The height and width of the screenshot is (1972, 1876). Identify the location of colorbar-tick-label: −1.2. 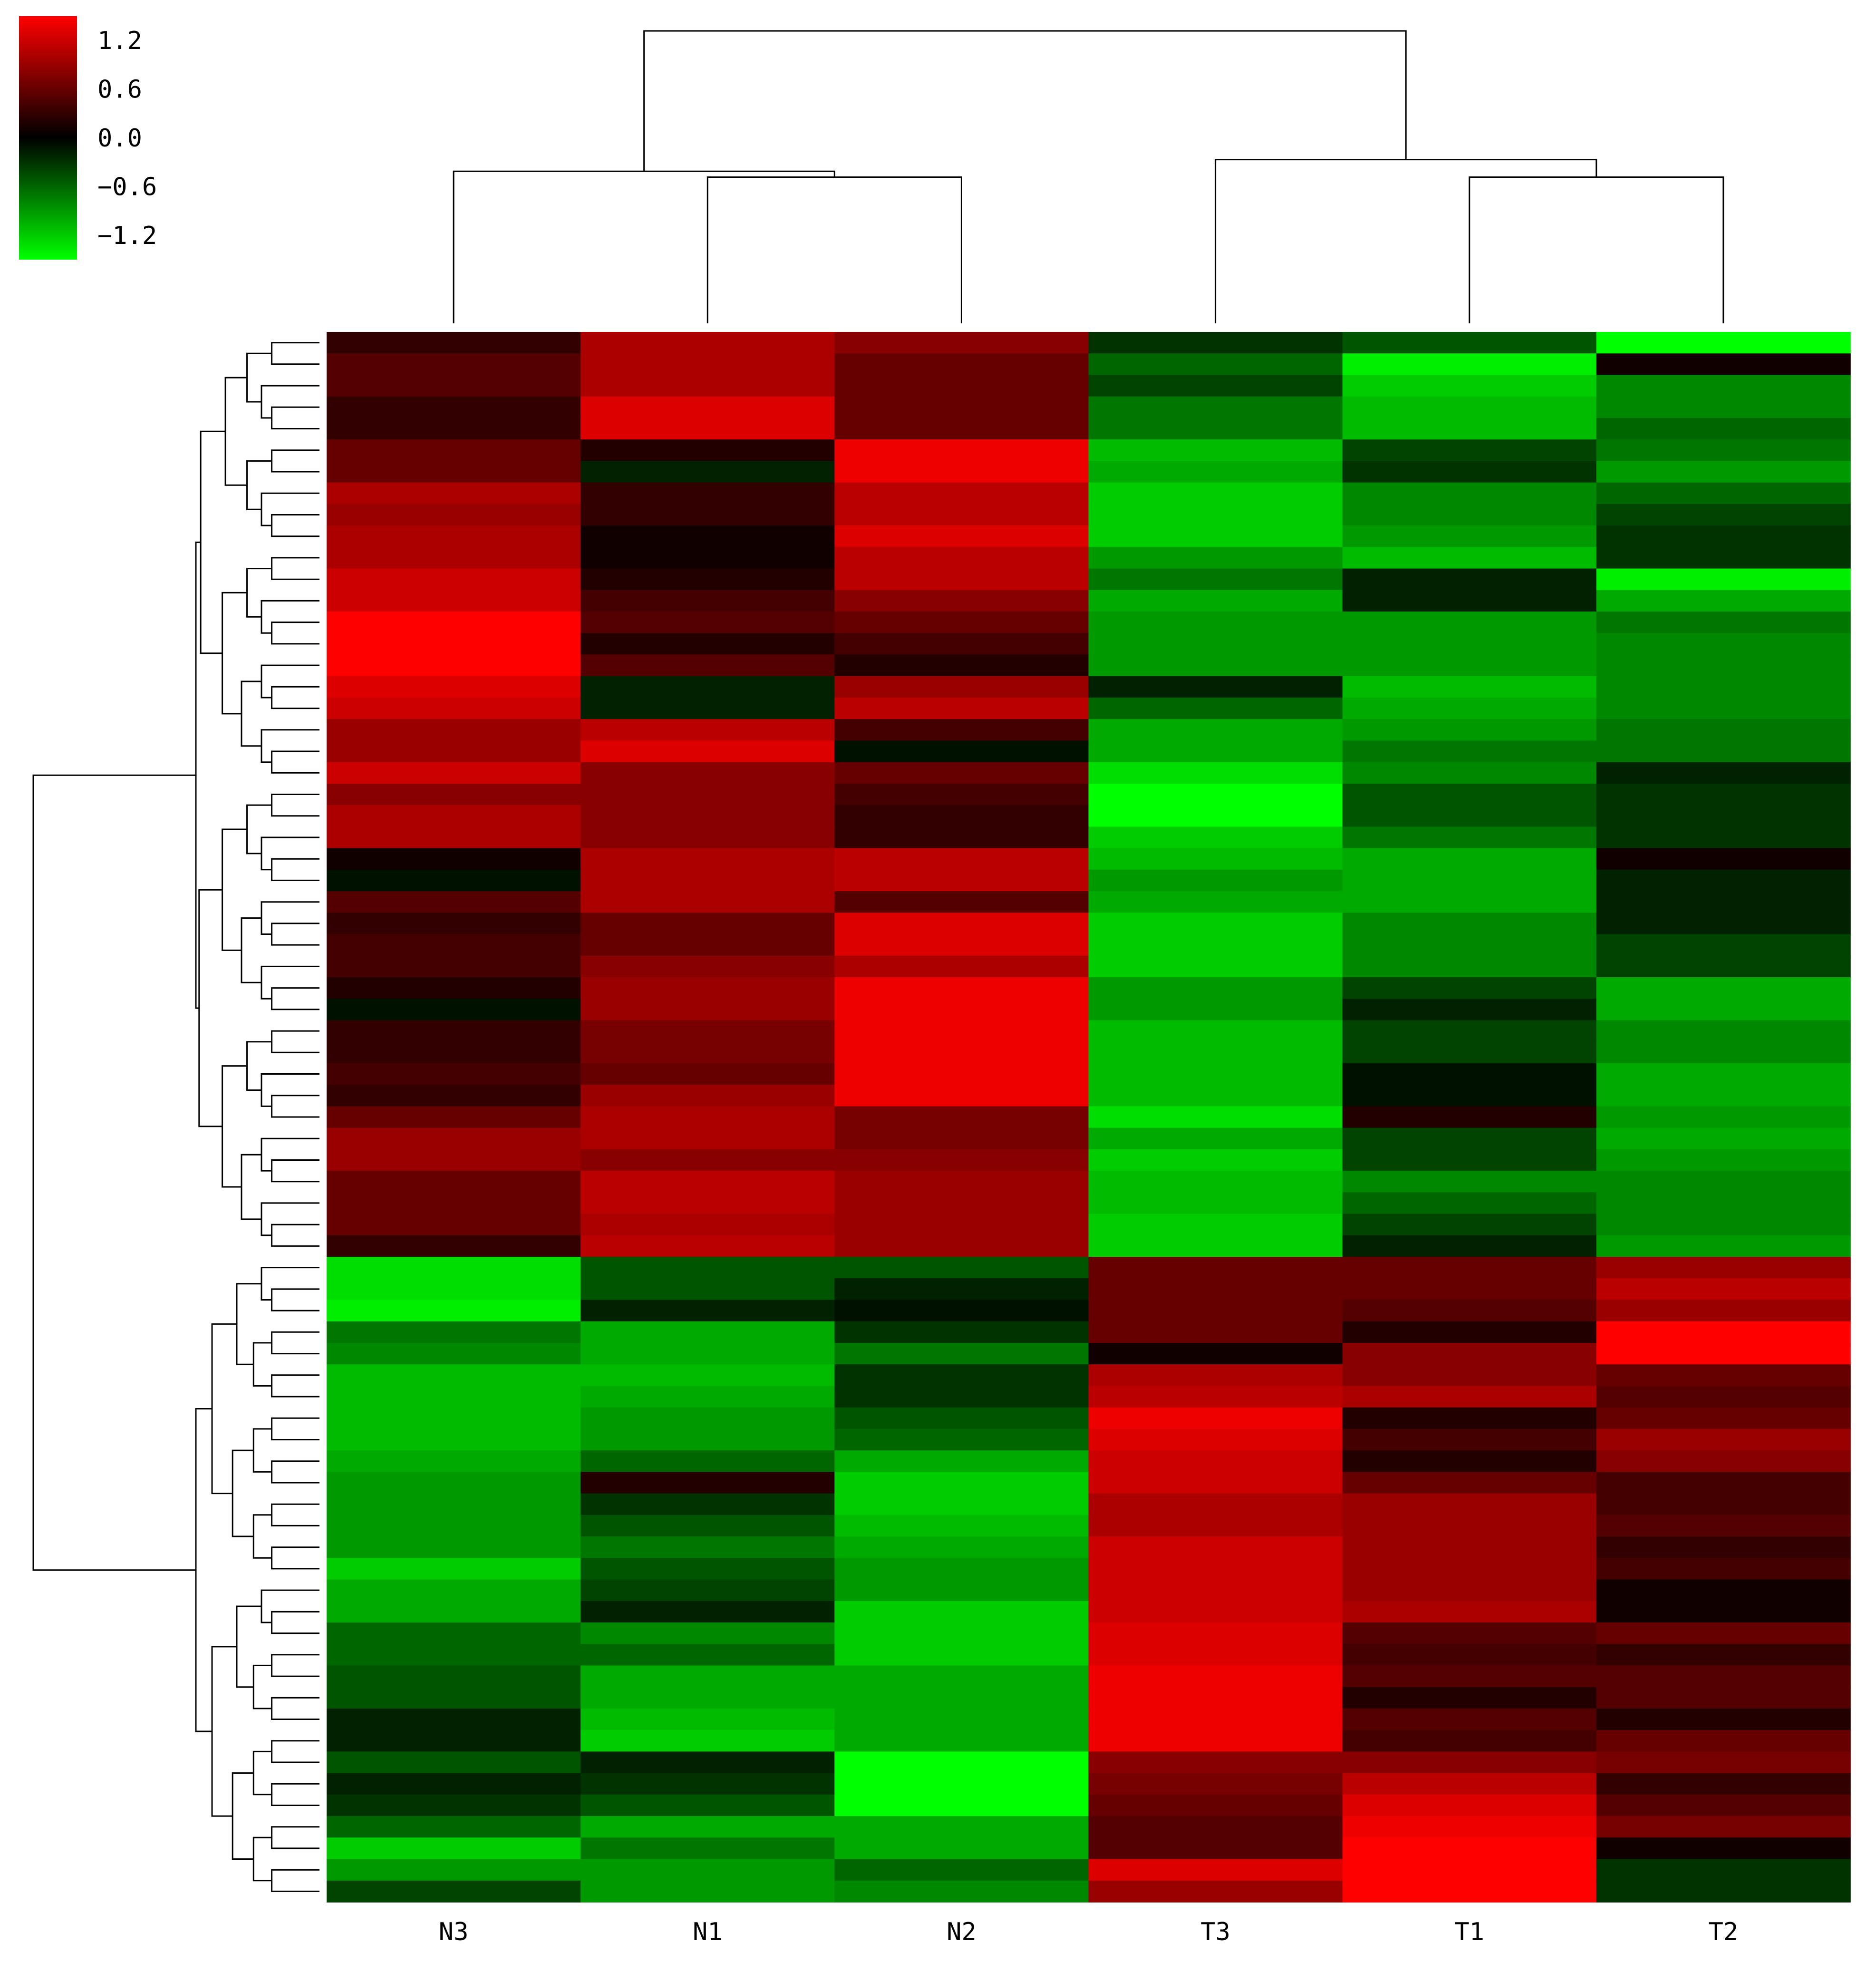
(127, 236).